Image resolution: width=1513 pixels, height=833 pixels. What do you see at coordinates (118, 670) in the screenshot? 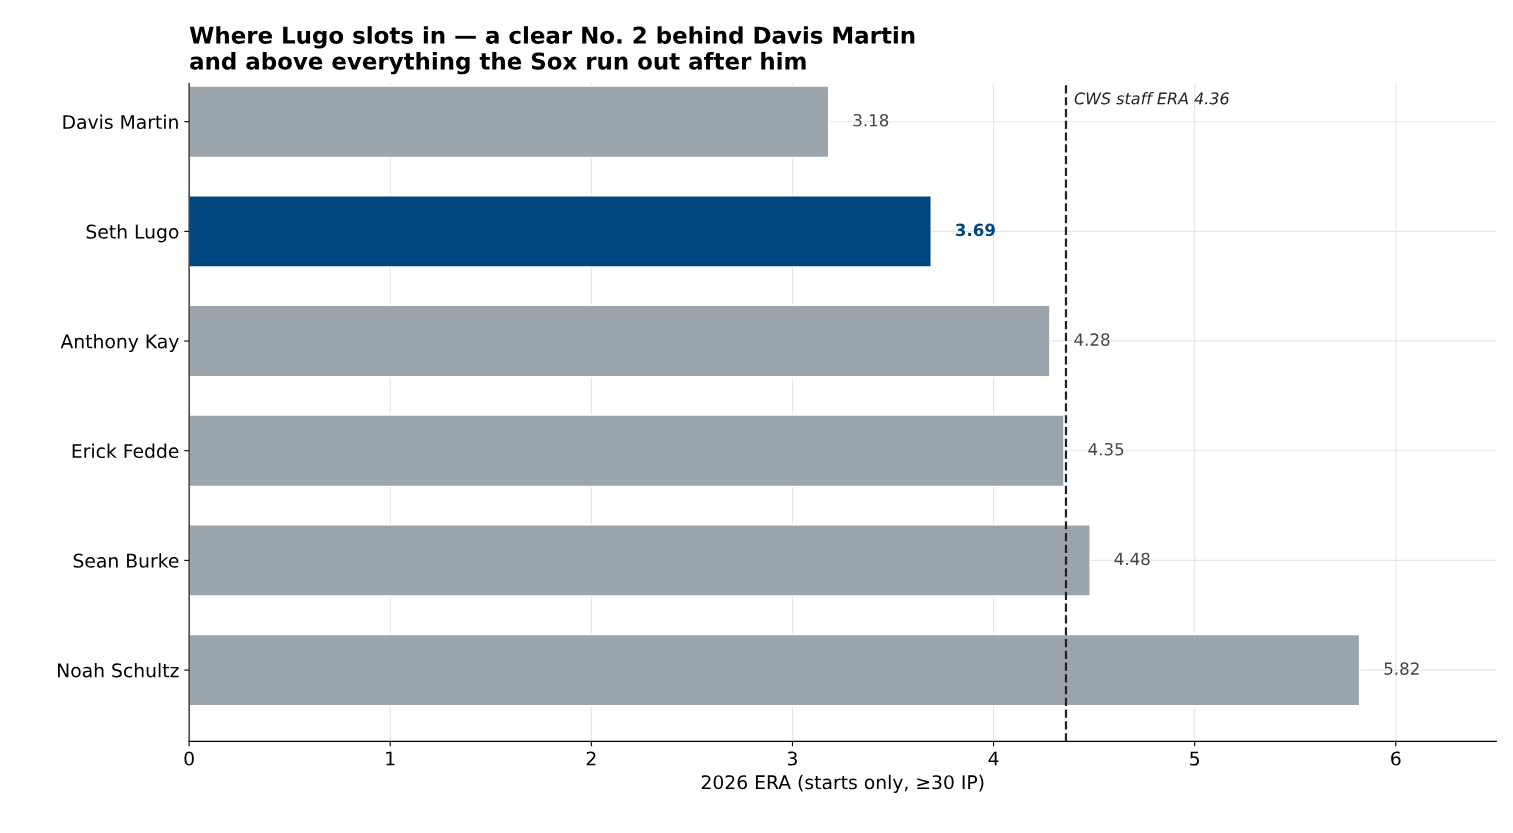
I see `y-tick-label: Noah Schultz` at bounding box center [118, 670].